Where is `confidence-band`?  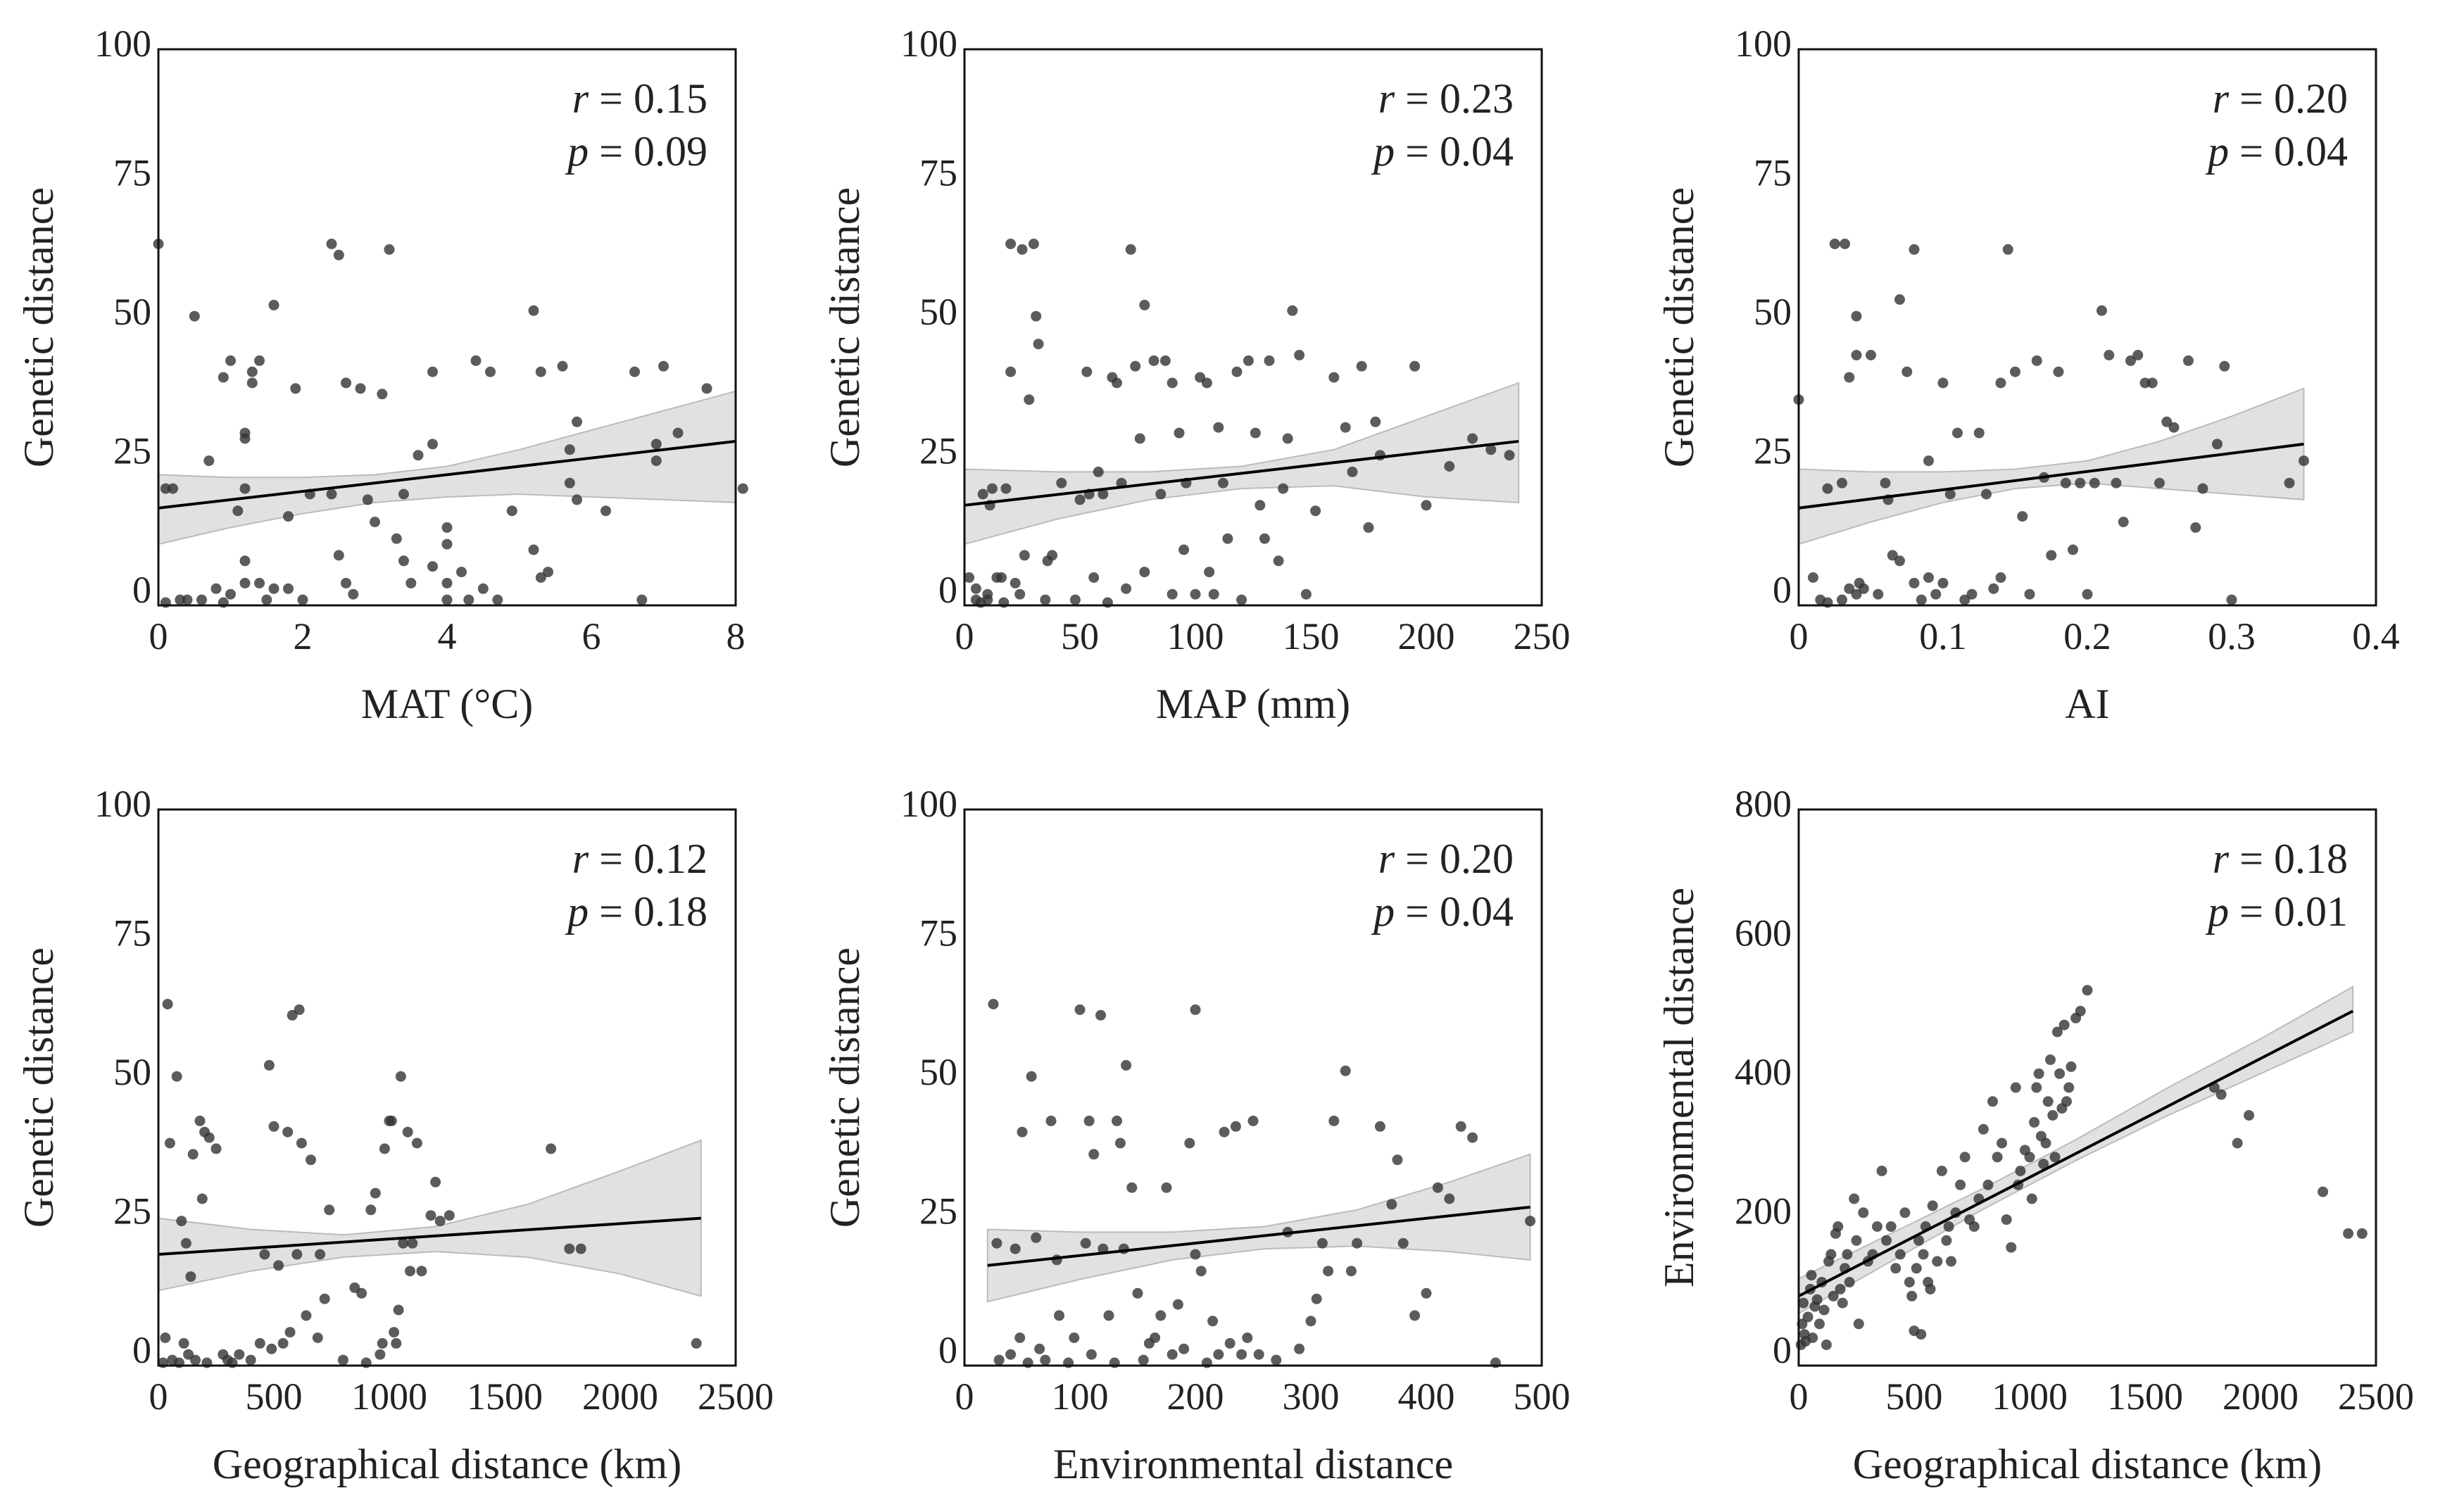 confidence-band is located at coordinates (447, 468).